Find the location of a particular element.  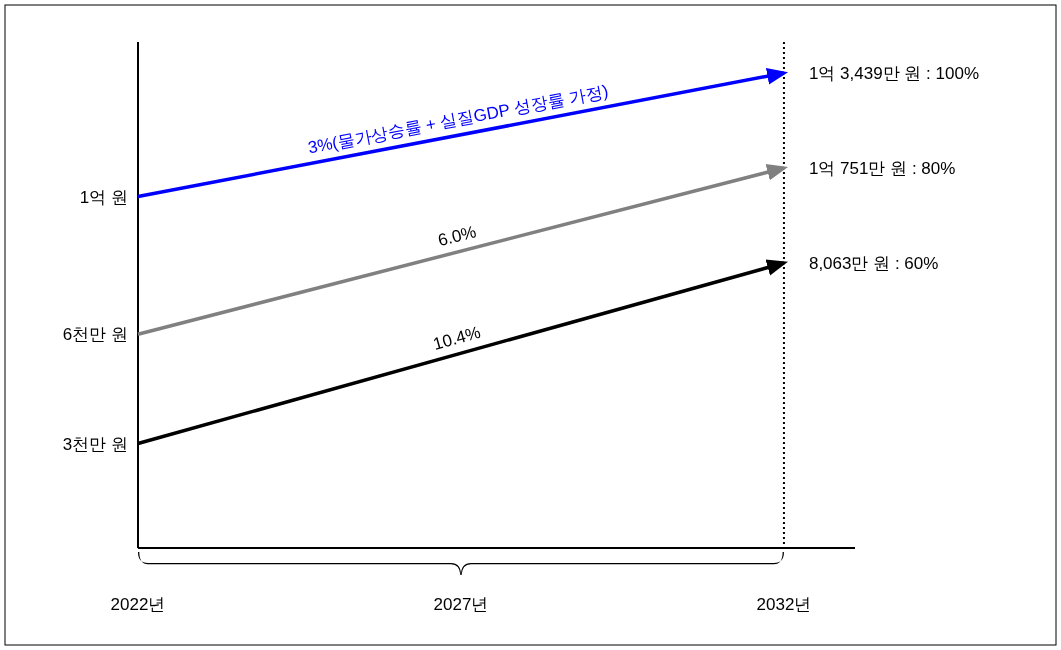

x-tick-label: 2022년 is located at coordinates (138, 604).